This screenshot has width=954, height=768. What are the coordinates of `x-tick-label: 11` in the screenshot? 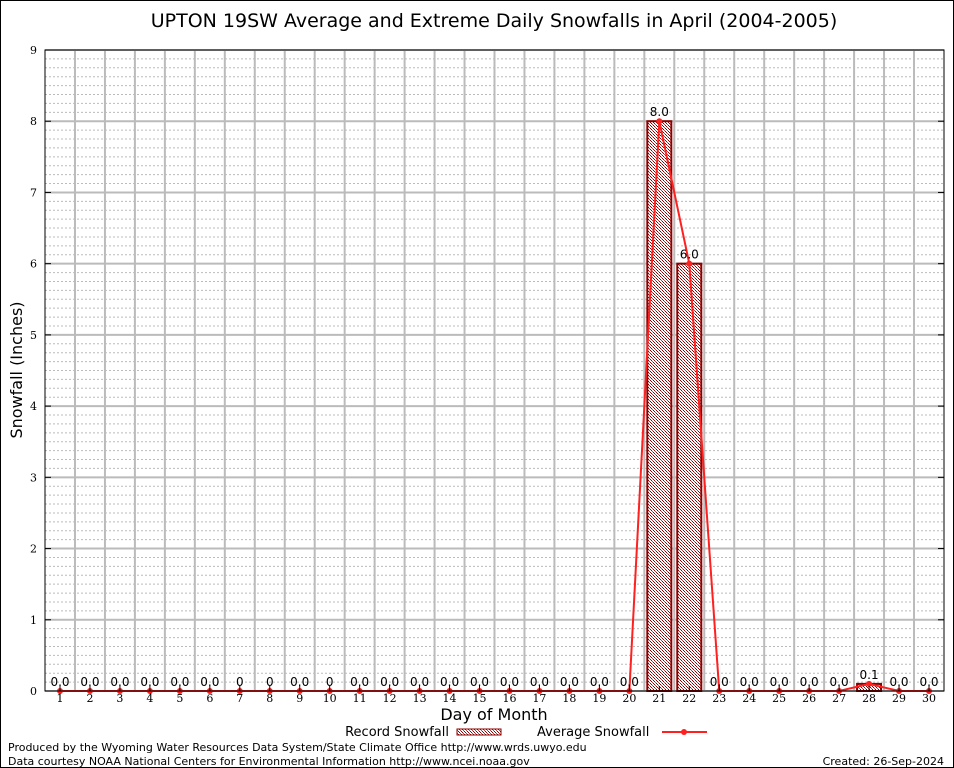 It's located at (360, 698).